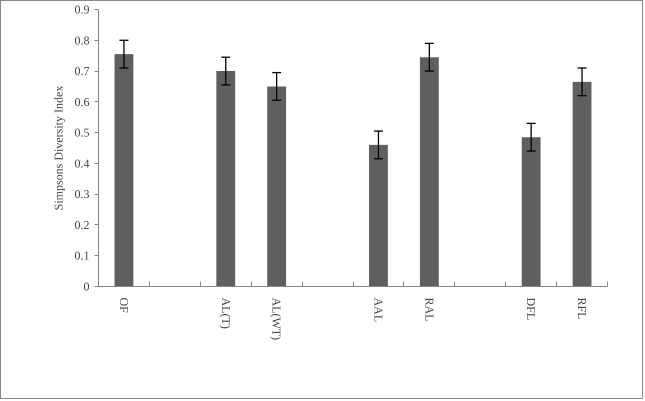  Describe the element at coordinates (82, 225) in the screenshot. I see `y-tick-label: 0.2` at that location.